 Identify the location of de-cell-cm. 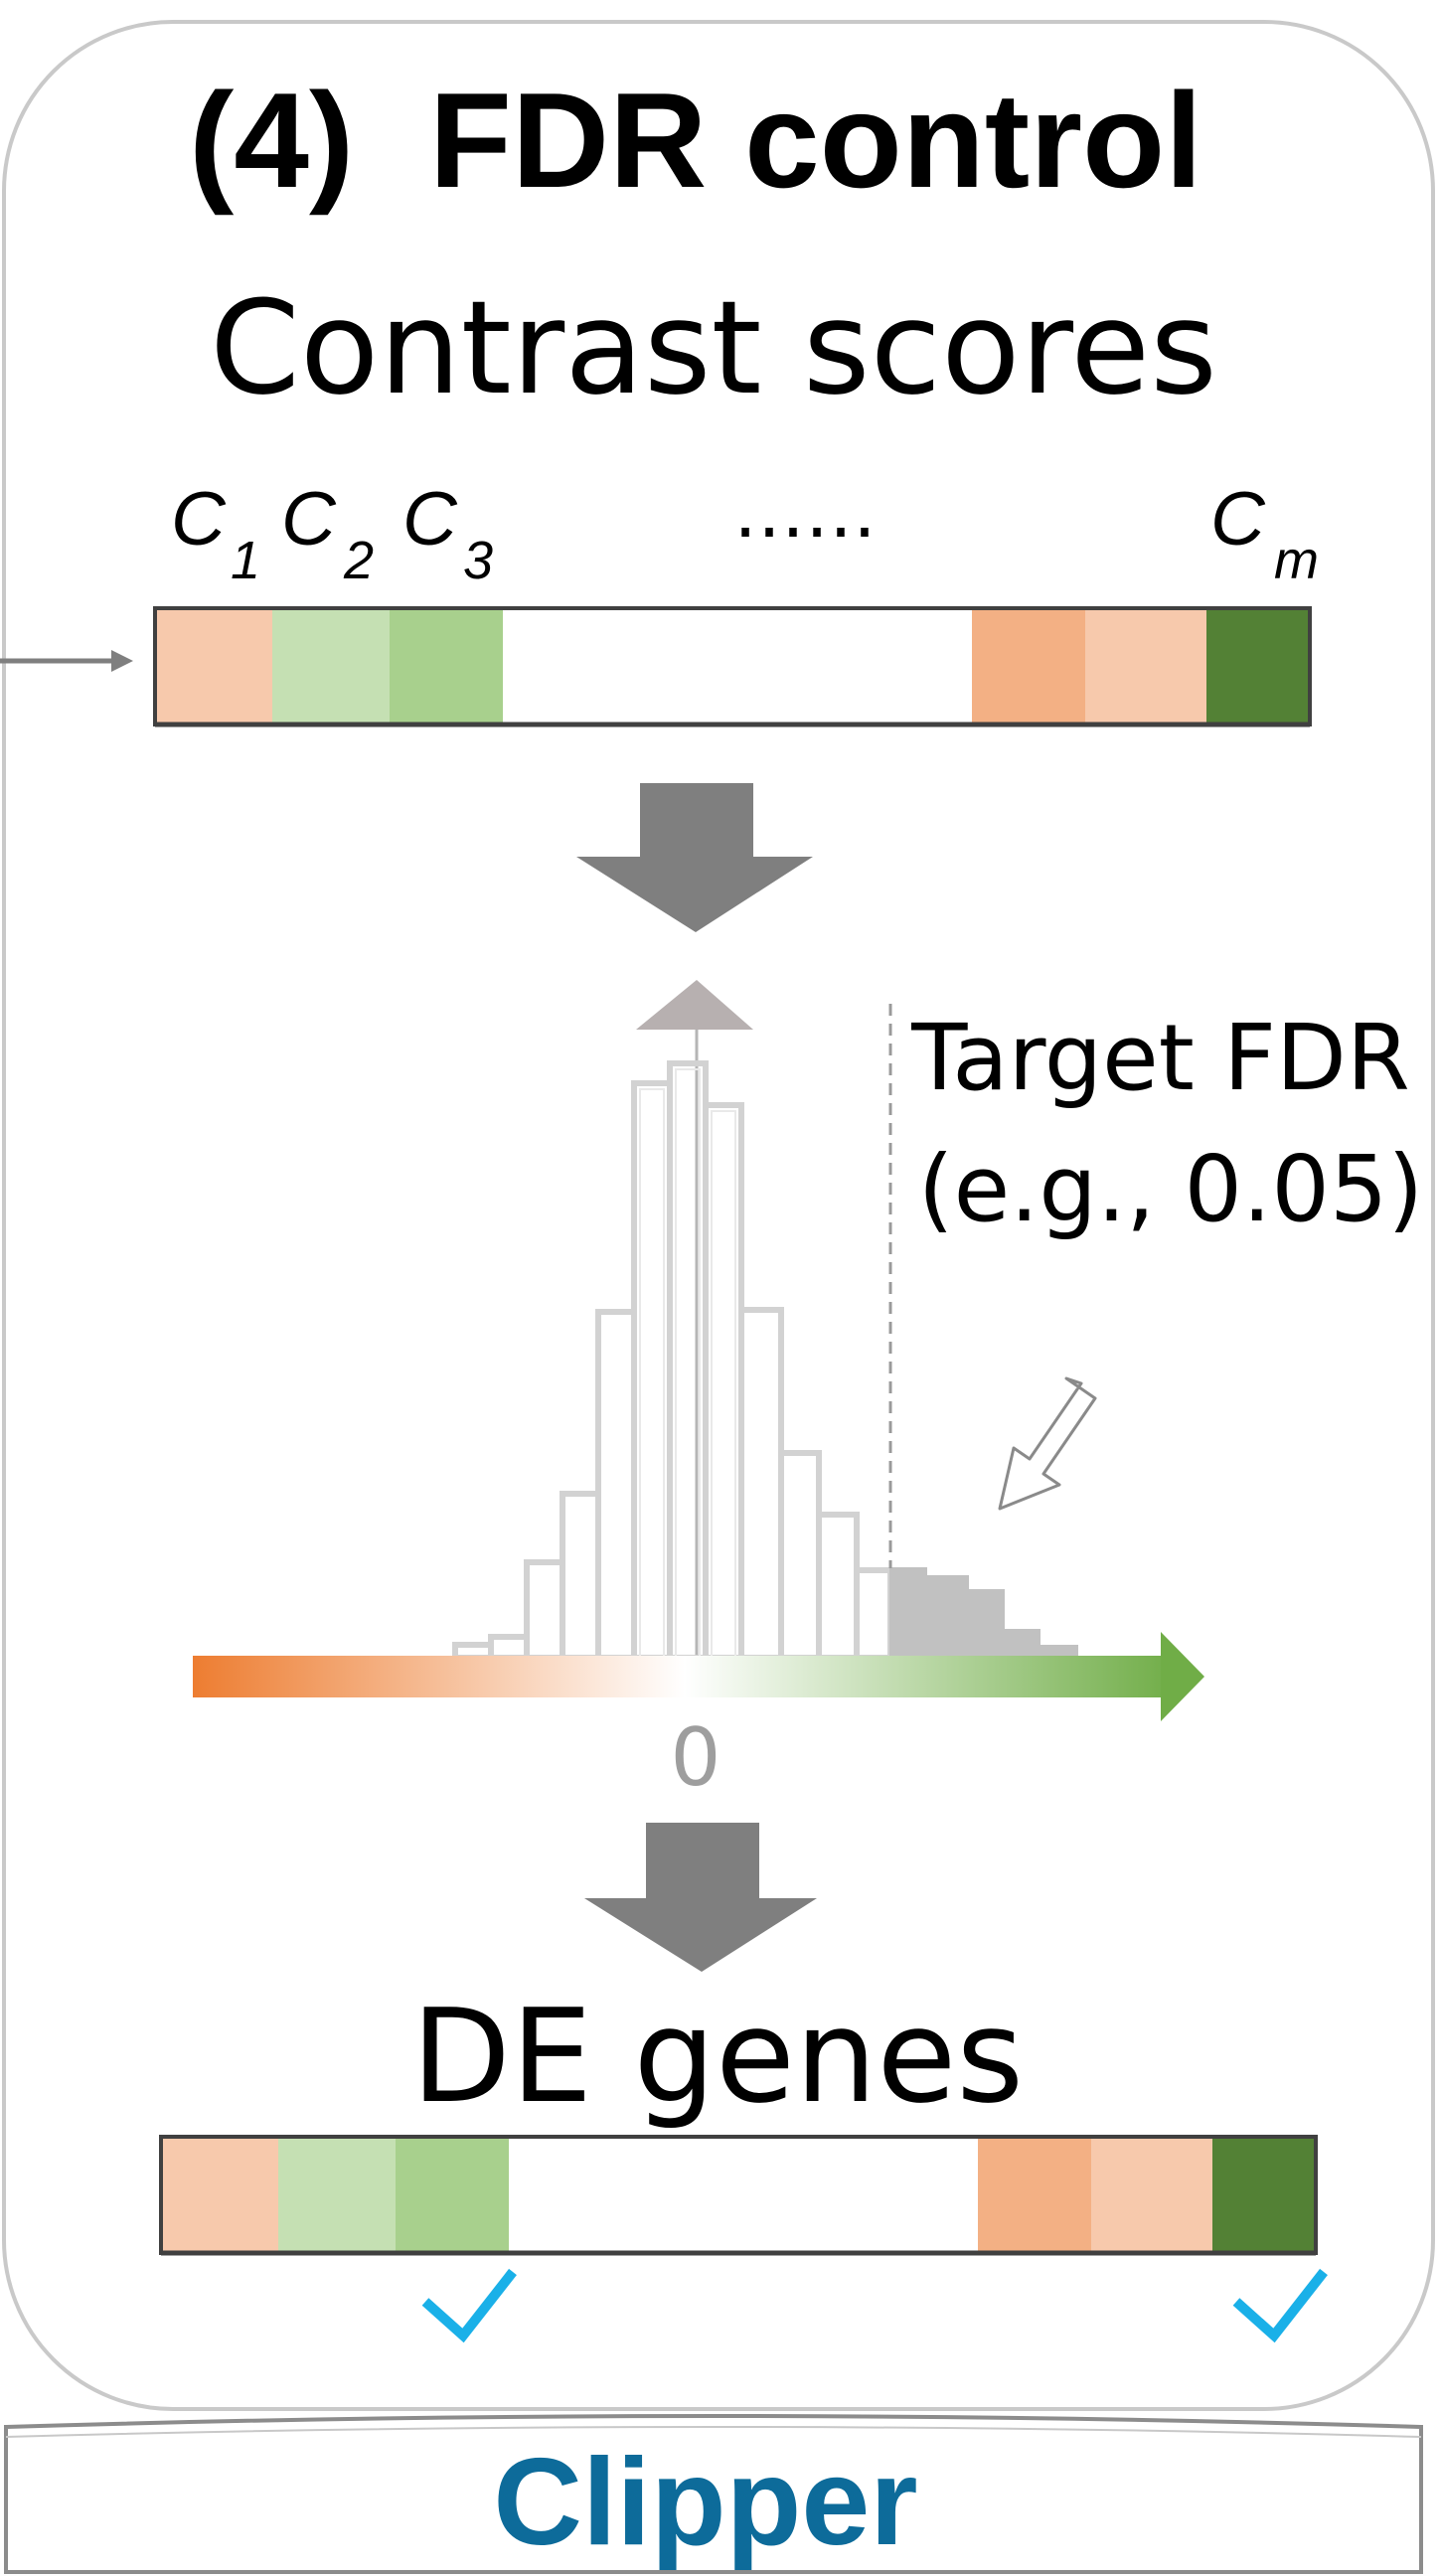
(1264, 2195).